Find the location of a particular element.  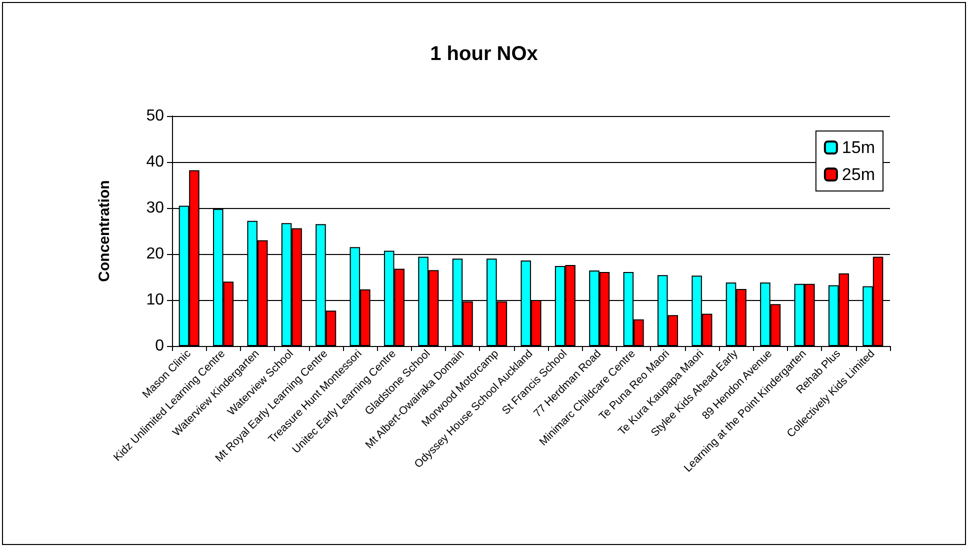

y-tick-label: 50 is located at coordinates (155, 116).